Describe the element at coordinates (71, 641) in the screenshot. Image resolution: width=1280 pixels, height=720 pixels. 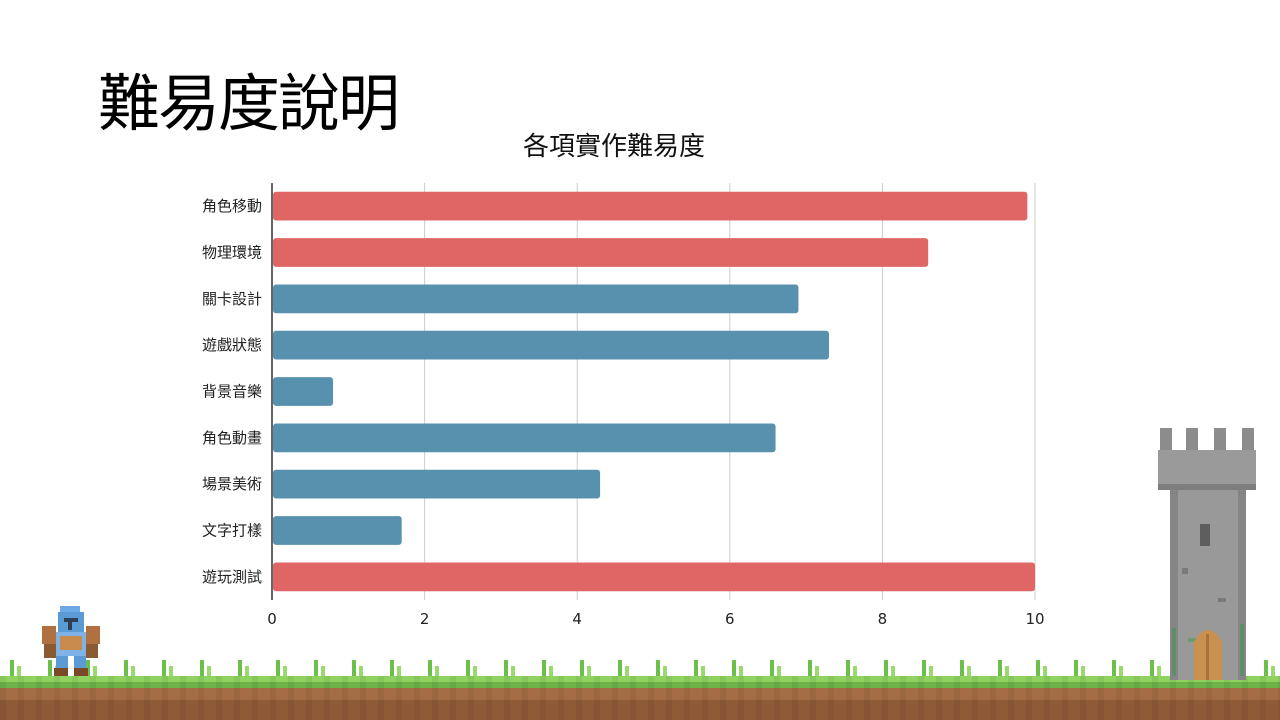
I see `pixel-knight-icon` at that location.